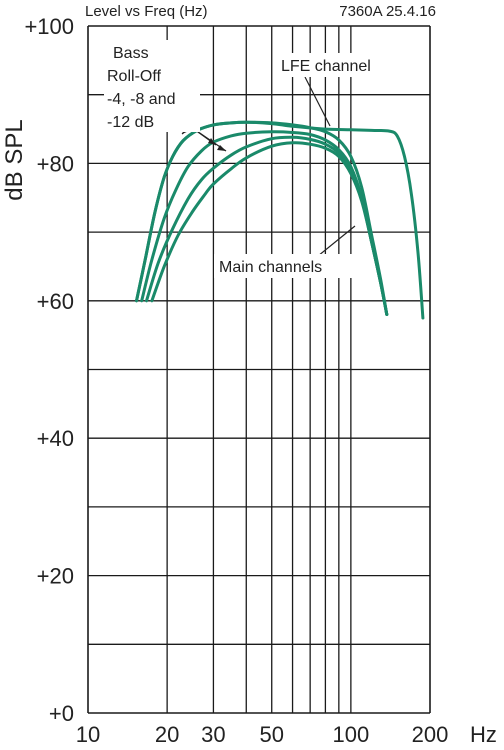 This screenshot has width=504, height=750. Describe the element at coordinates (55, 438) in the screenshot. I see `y-tick-label: +40` at that location.